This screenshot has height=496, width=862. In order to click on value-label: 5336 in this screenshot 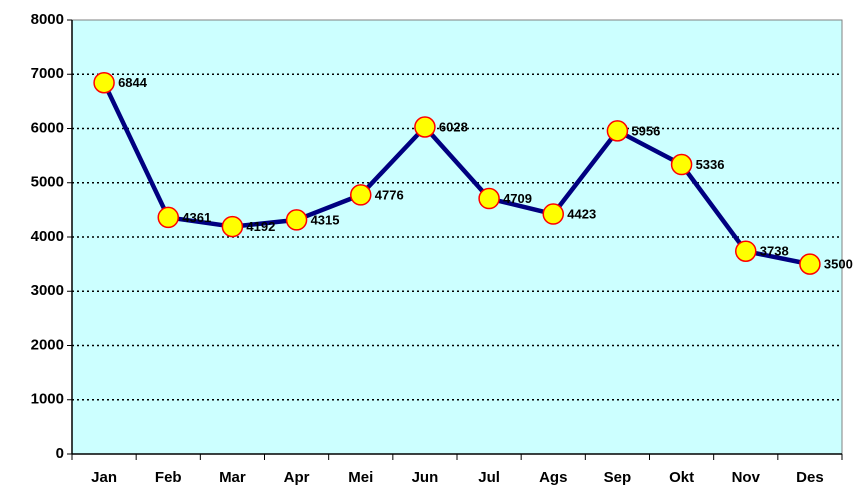, I will do `click(710, 164)`.